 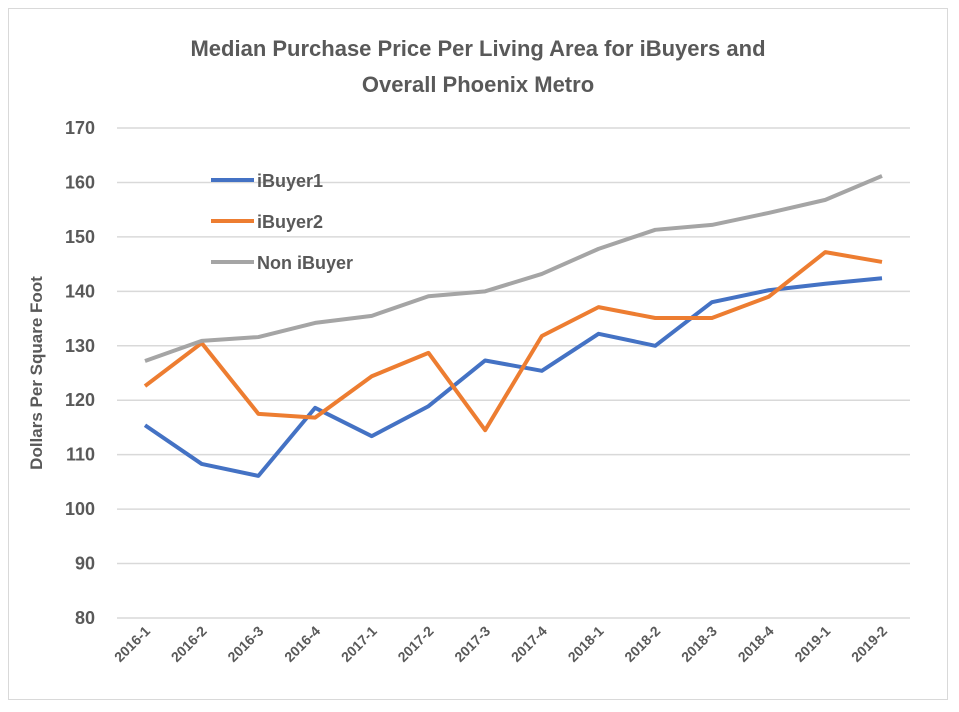 What do you see at coordinates (132, 644) in the screenshot?
I see `x-tick-label: 2016-1` at bounding box center [132, 644].